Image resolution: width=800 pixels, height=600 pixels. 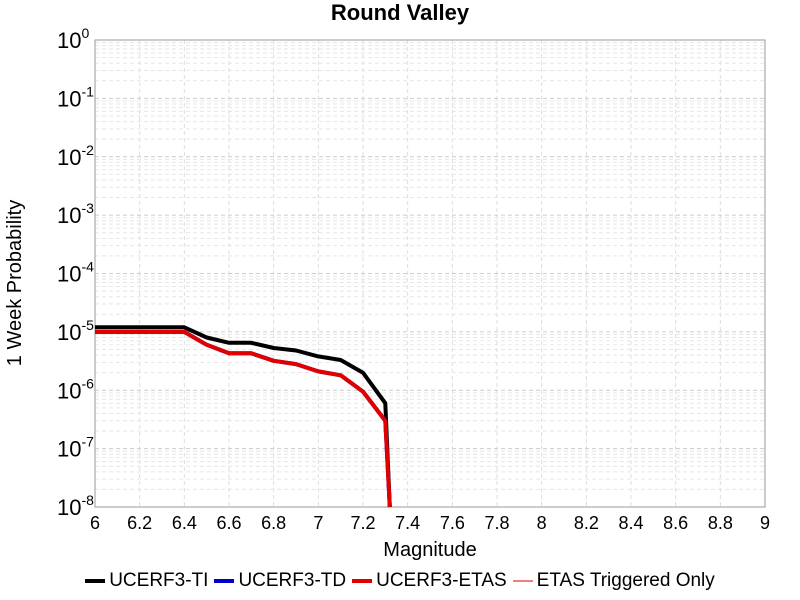 What do you see at coordinates (720, 523) in the screenshot?
I see `x-tick-label: 8.8` at bounding box center [720, 523].